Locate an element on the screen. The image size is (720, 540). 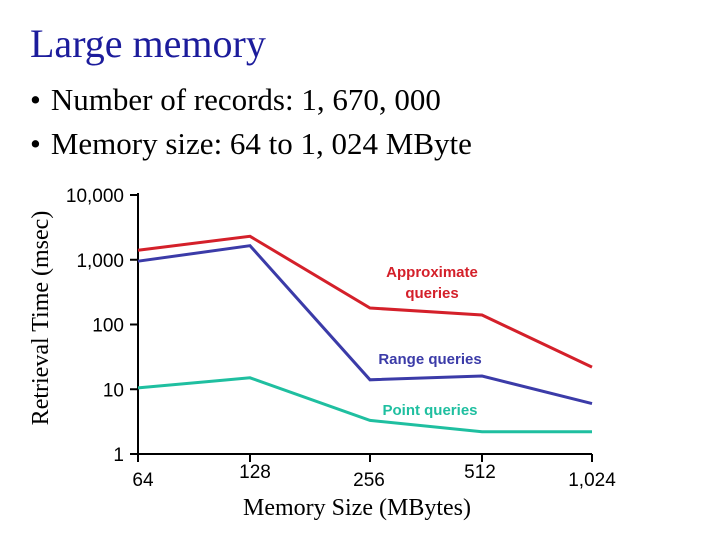
x-axis-label: Memory Size (MBytes) is located at coordinates (357, 508).